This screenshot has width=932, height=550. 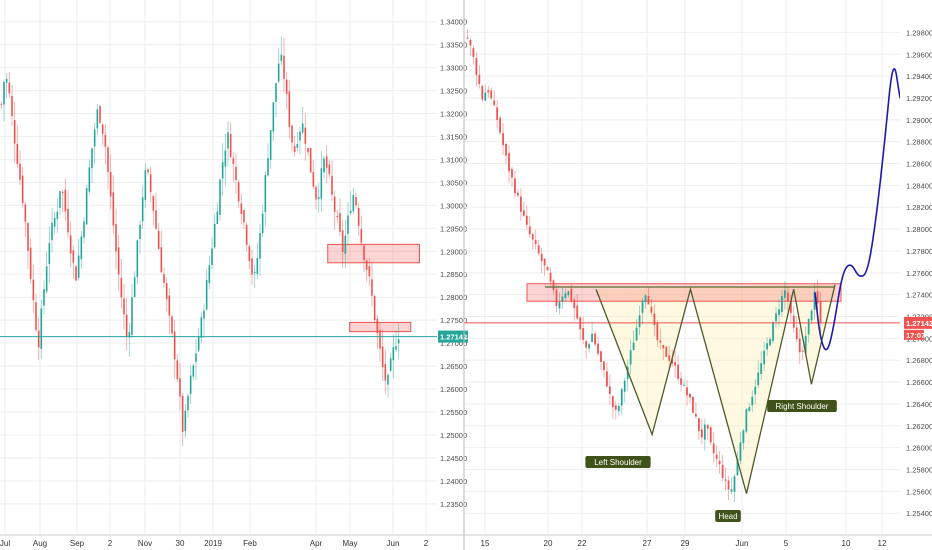 I want to click on y-tick-label: 1.30000, so click(x=453, y=205).